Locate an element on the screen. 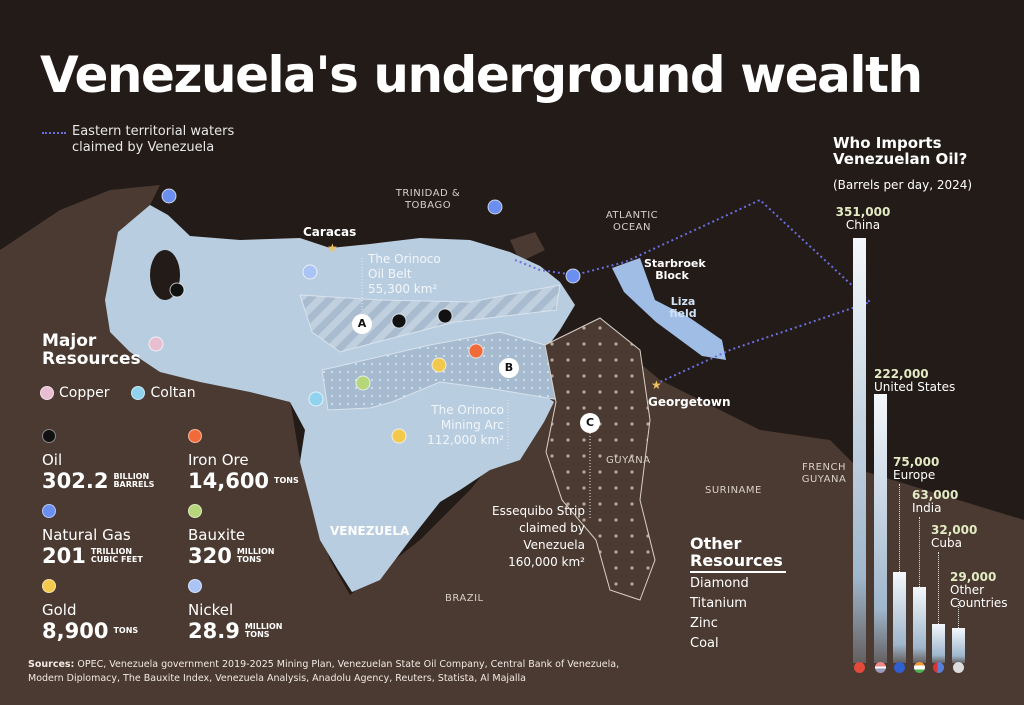 The image size is (1024, 705). oil-belt-area: 55,300 km² is located at coordinates (403, 289).